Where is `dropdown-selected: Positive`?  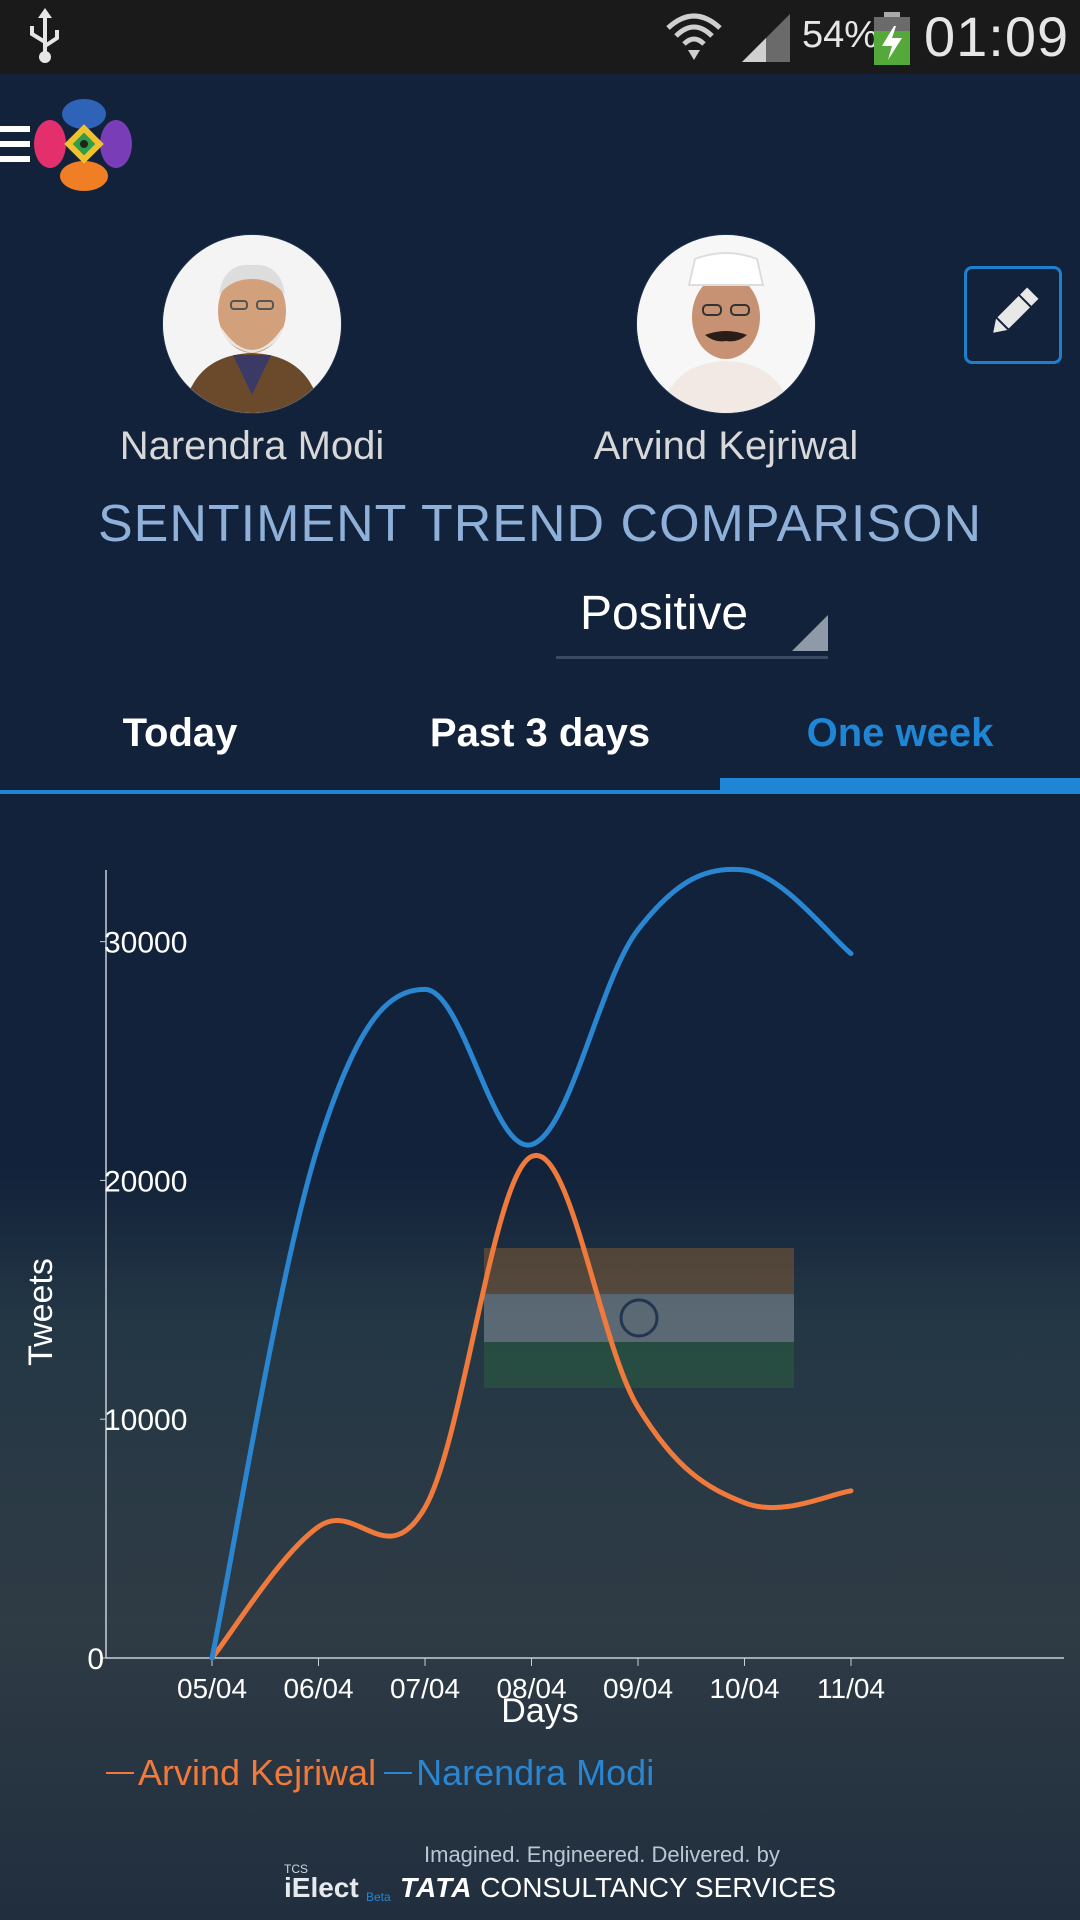 dropdown-selected: Positive is located at coordinates (664, 613).